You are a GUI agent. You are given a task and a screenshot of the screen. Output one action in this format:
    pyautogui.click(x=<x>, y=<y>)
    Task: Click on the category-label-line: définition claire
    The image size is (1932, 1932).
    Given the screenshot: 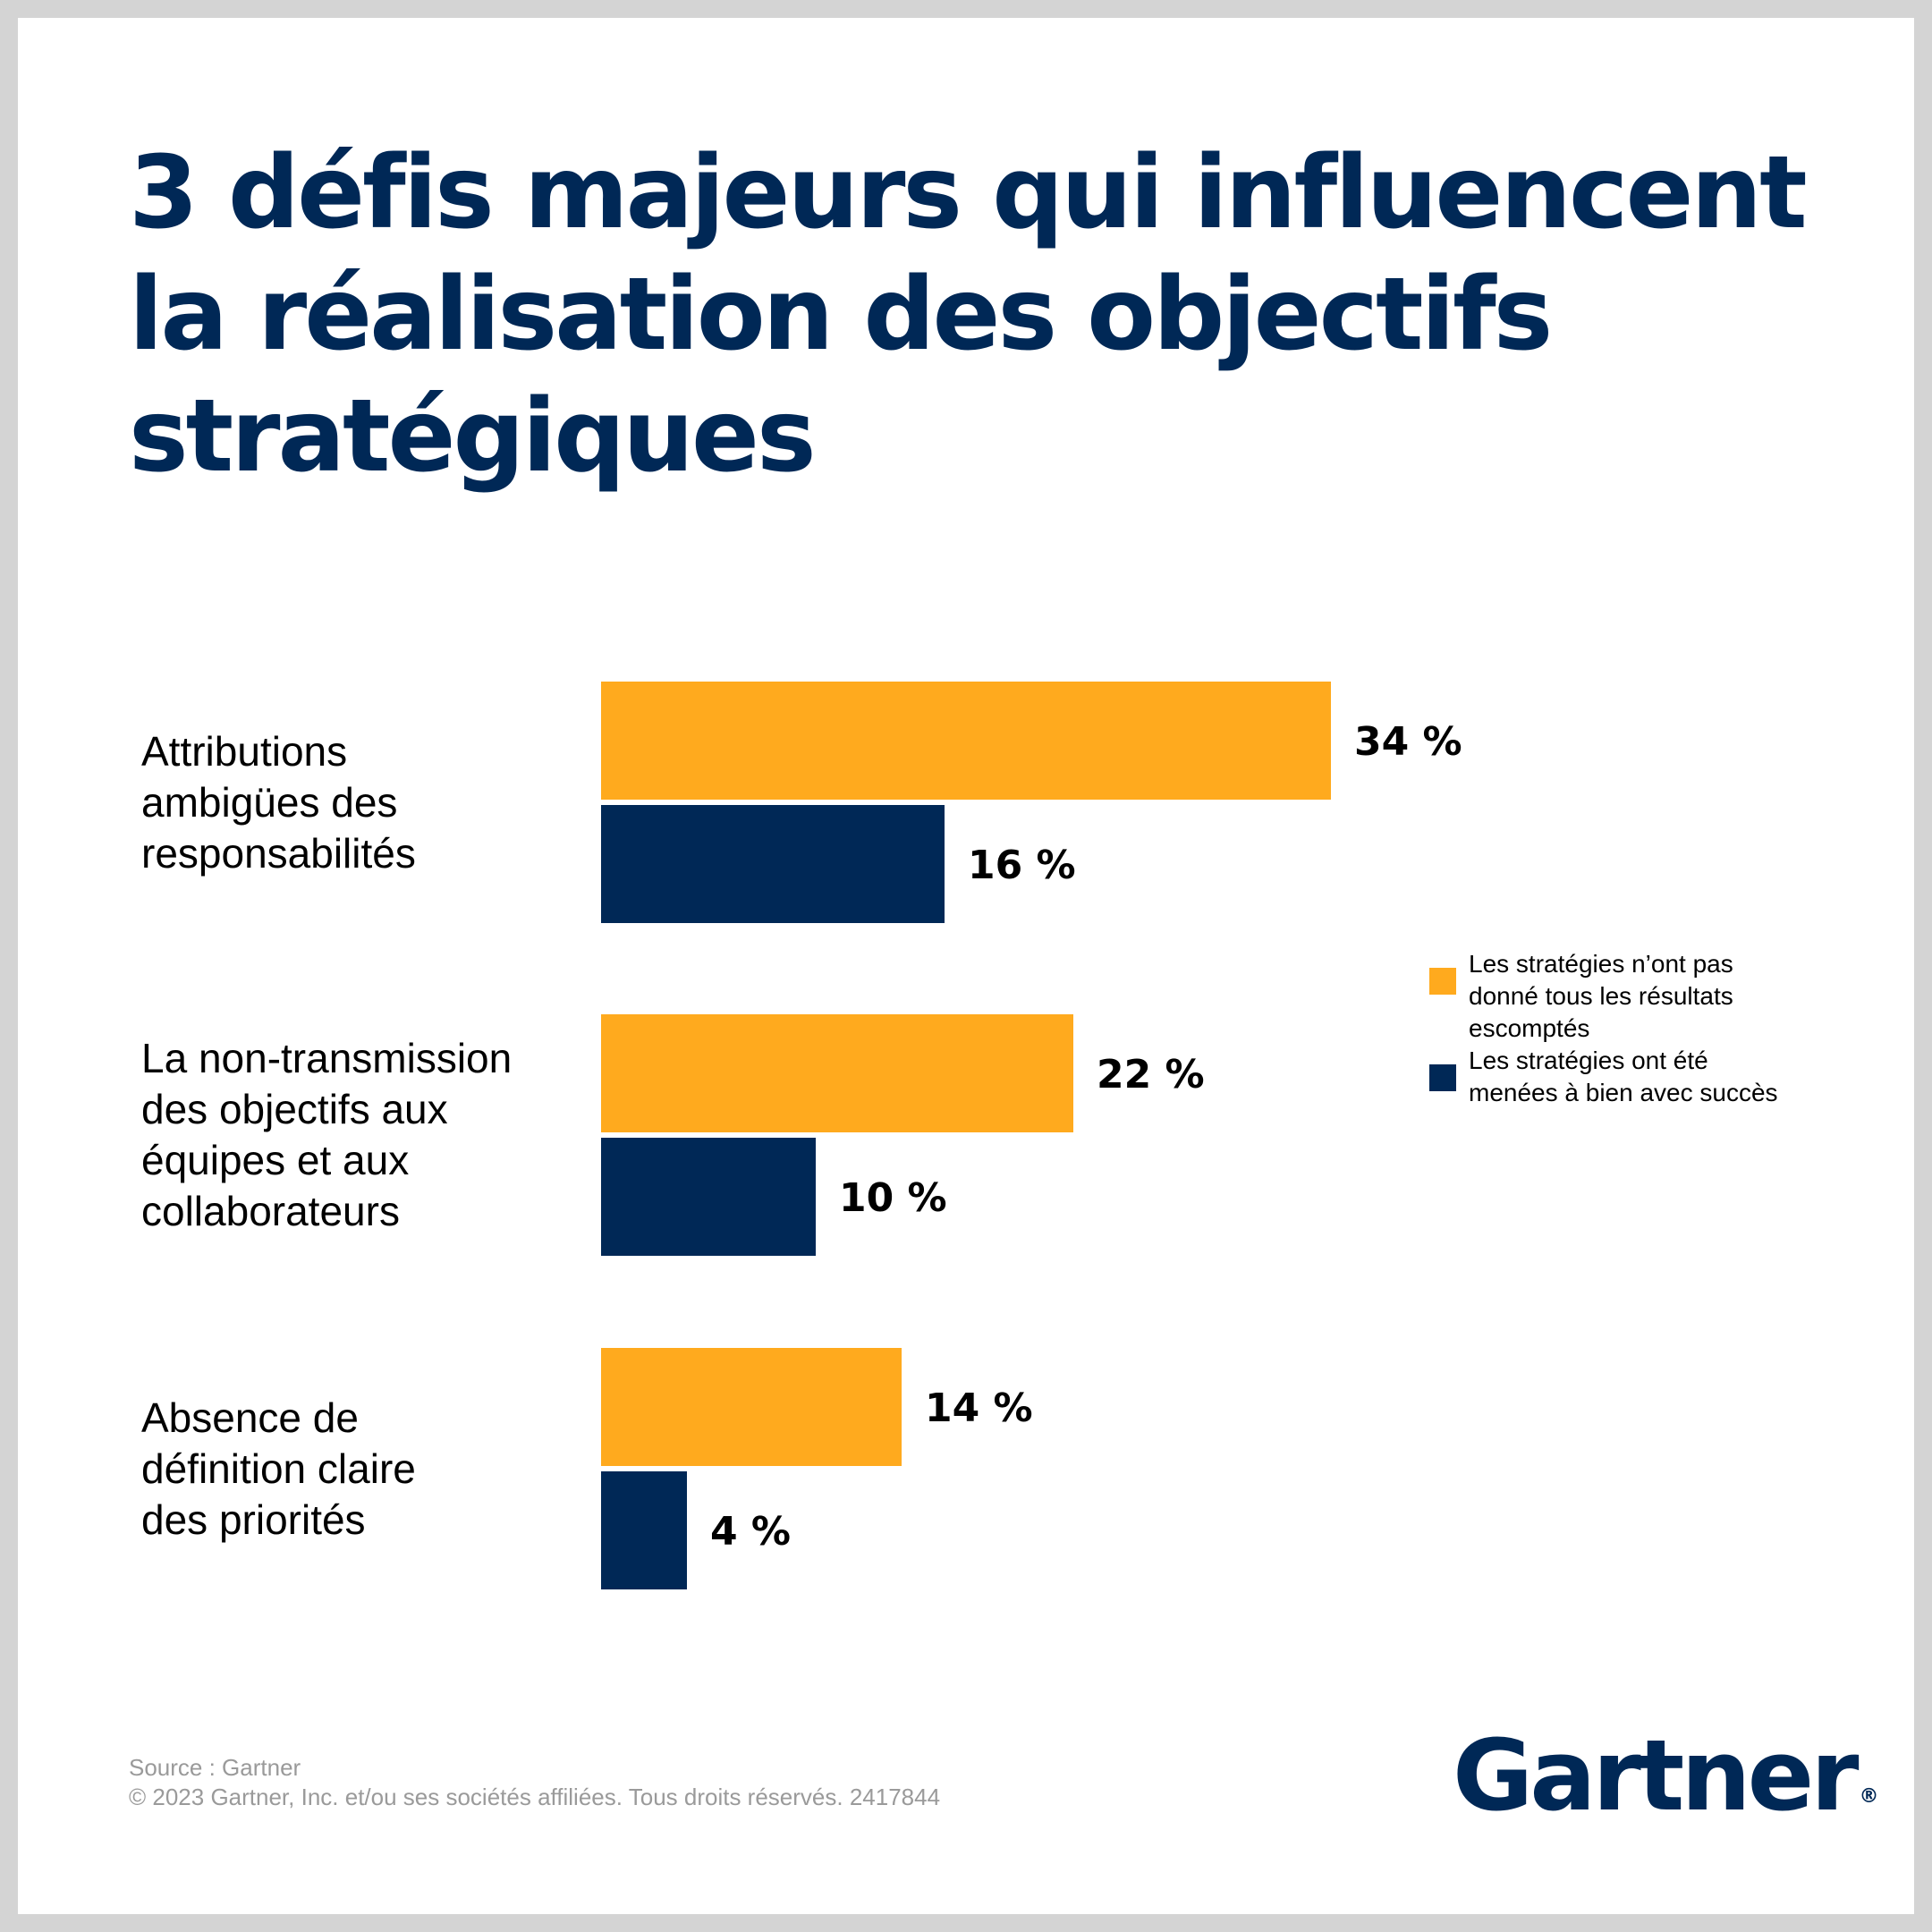 What is the action you would take?
    pyautogui.click(x=278, y=1468)
    